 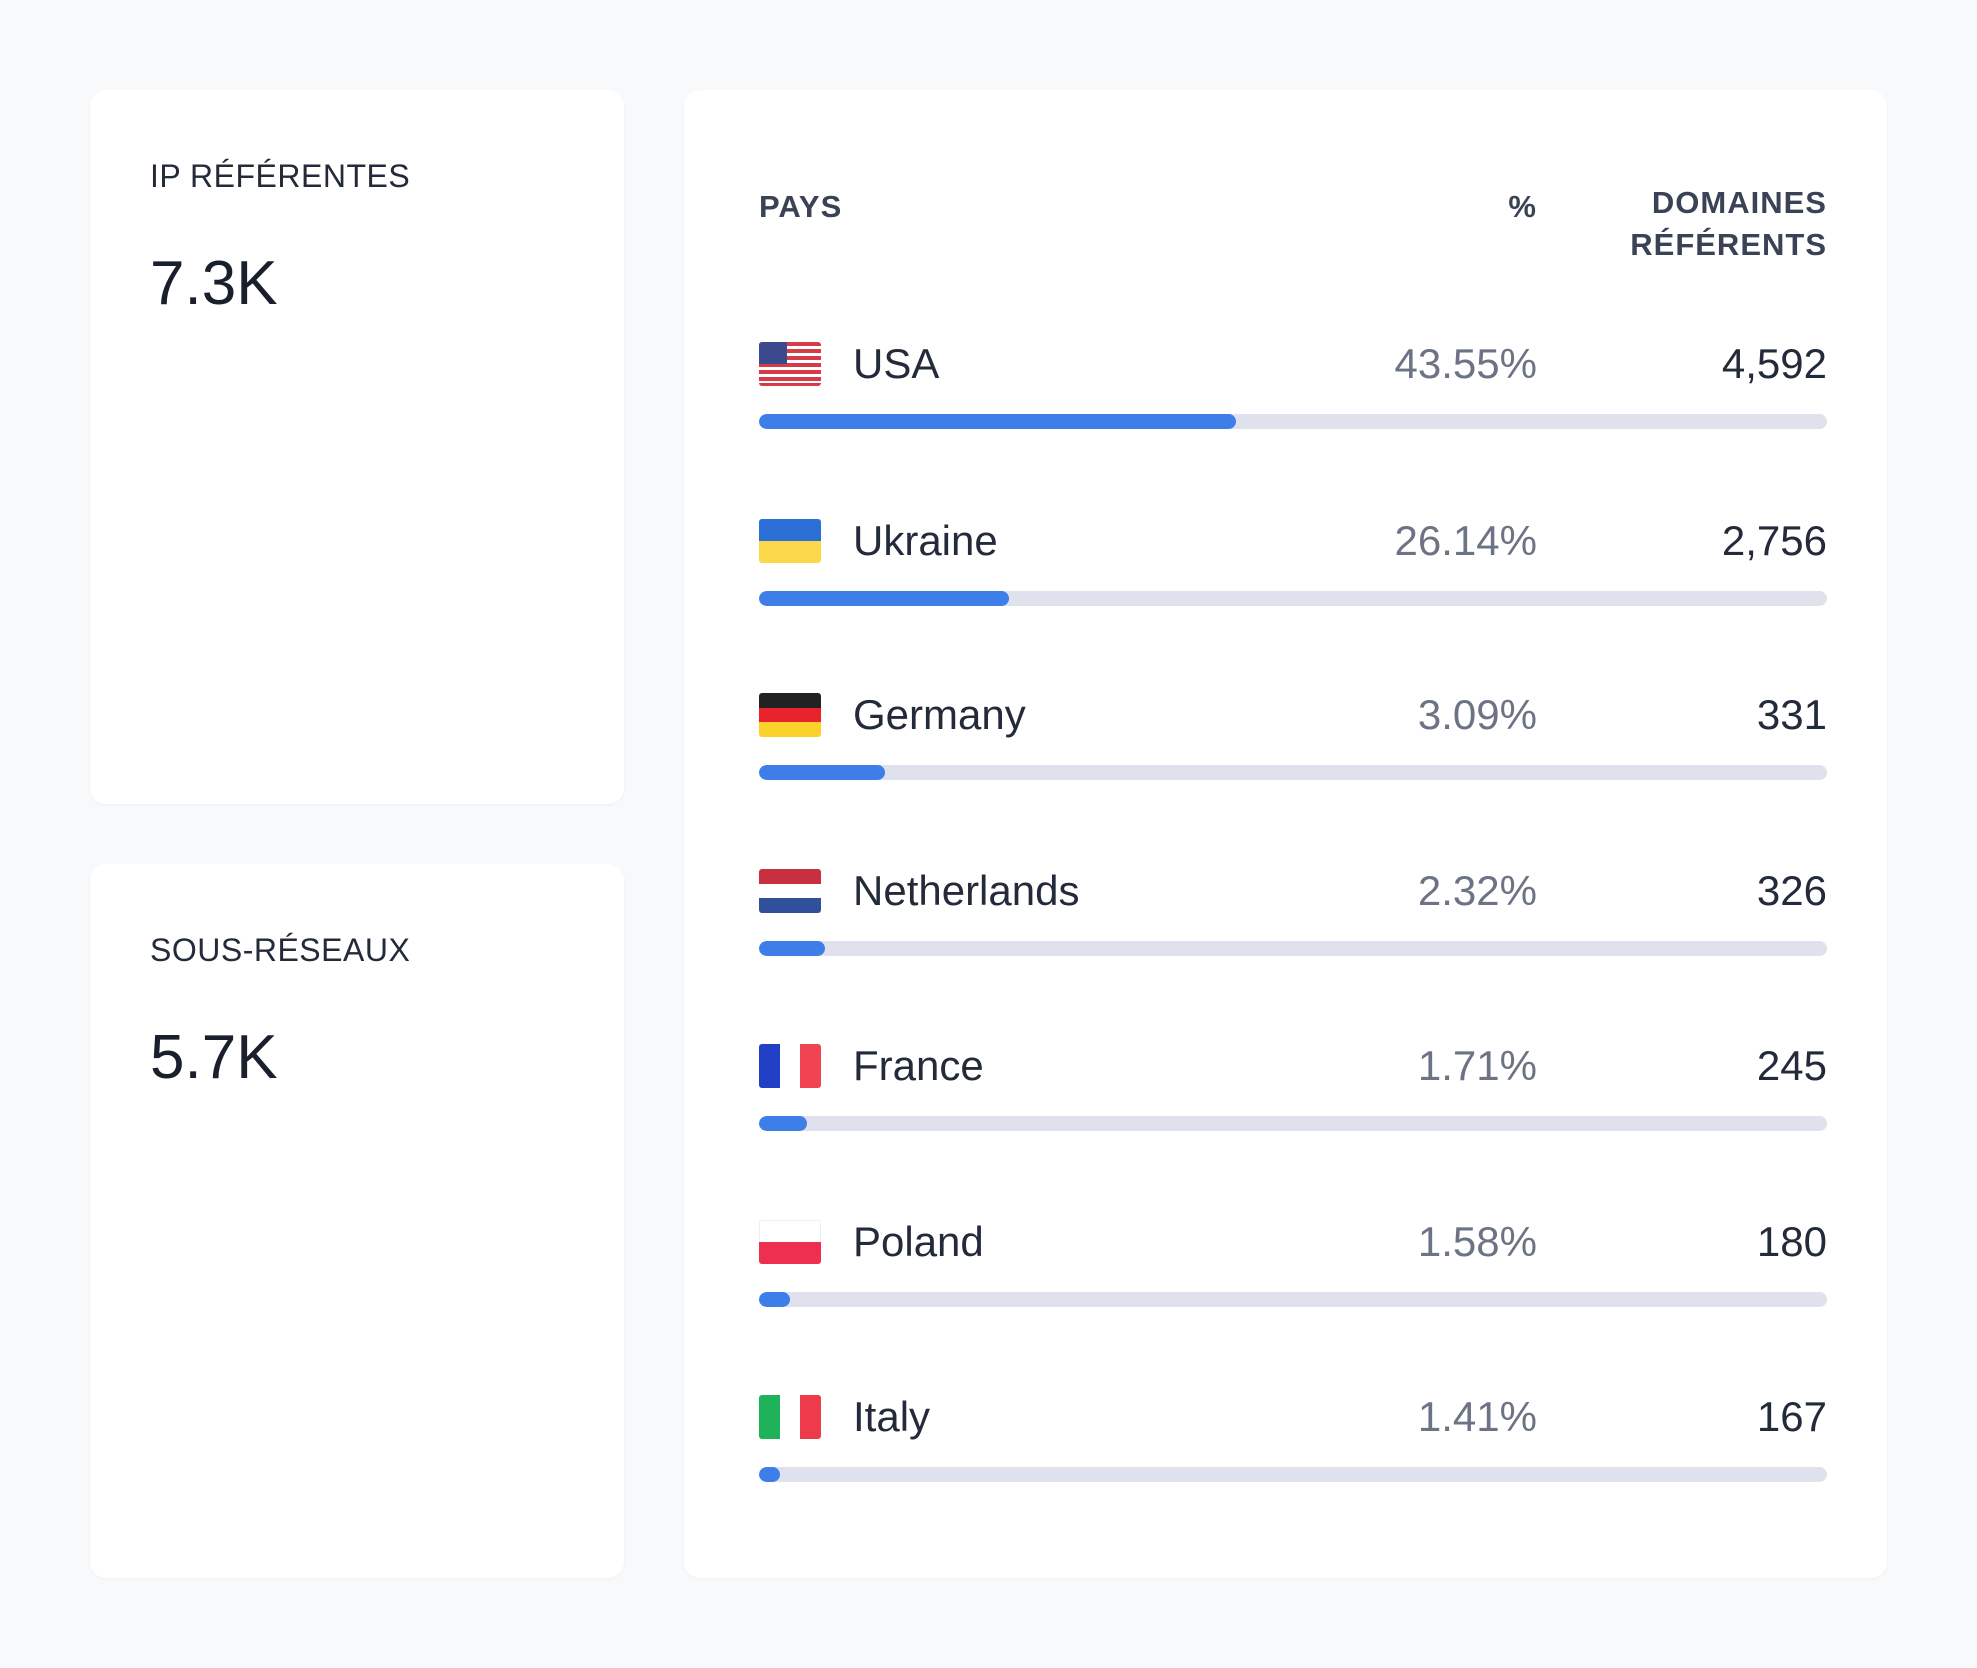 I want to click on ukraine-flag-icon, so click(x=790, y=541).